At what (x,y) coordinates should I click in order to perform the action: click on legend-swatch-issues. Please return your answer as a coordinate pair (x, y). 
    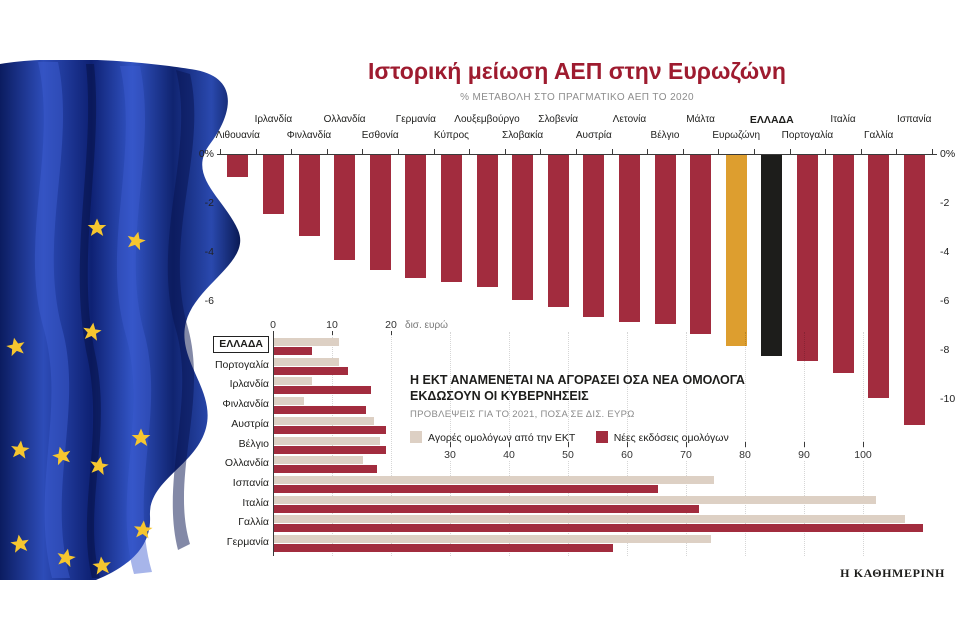
    Looking at the image, I should click on (601, 436).